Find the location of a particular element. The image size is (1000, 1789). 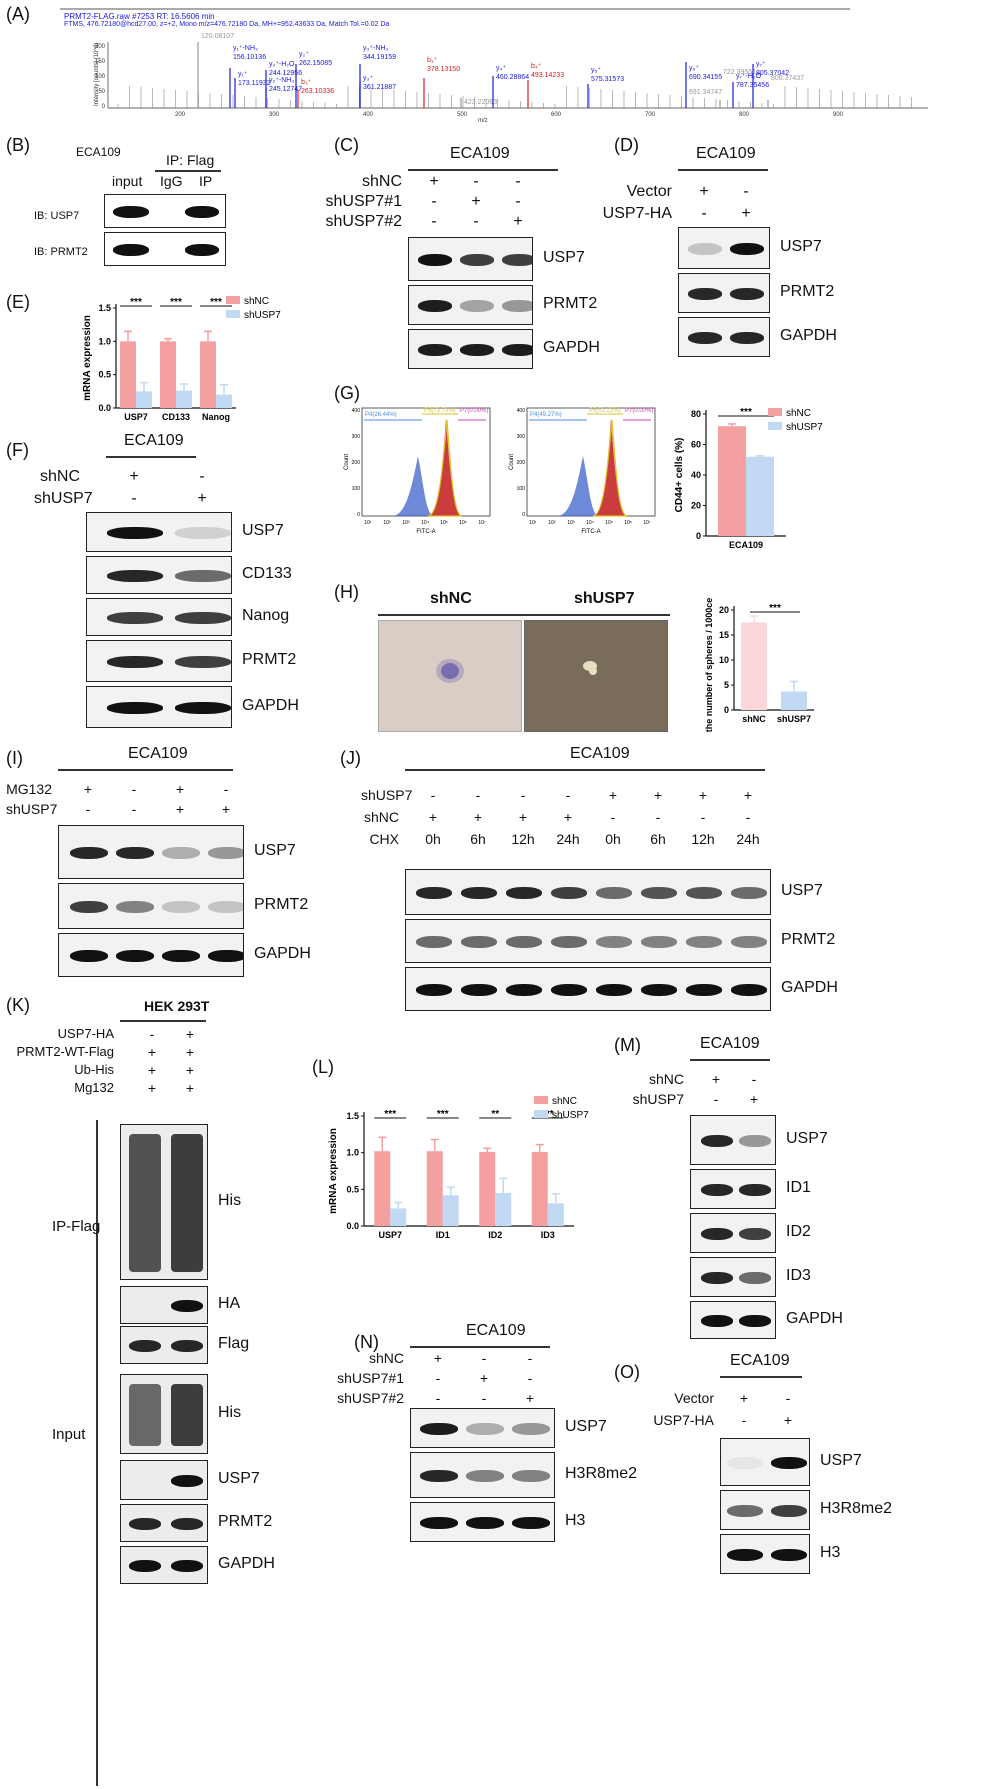

condition-label: Mg132 is located at coordinates (94, 1087).